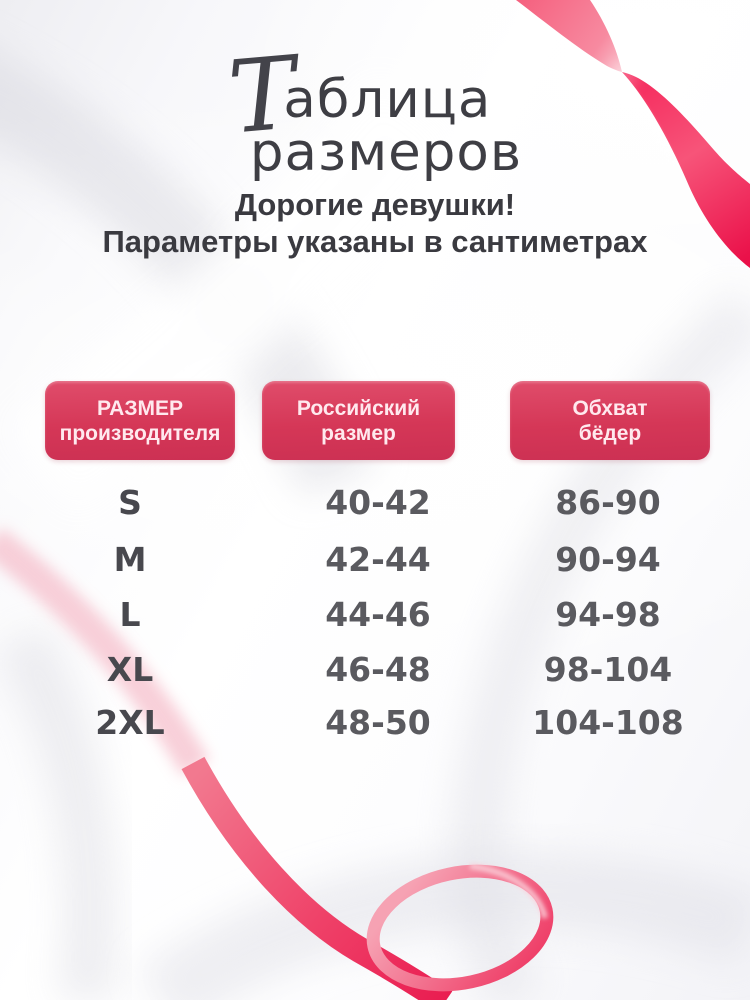 The image size is (750, 1000). I want to click on size-cell-manufacturer: XL, so click(130, 669).